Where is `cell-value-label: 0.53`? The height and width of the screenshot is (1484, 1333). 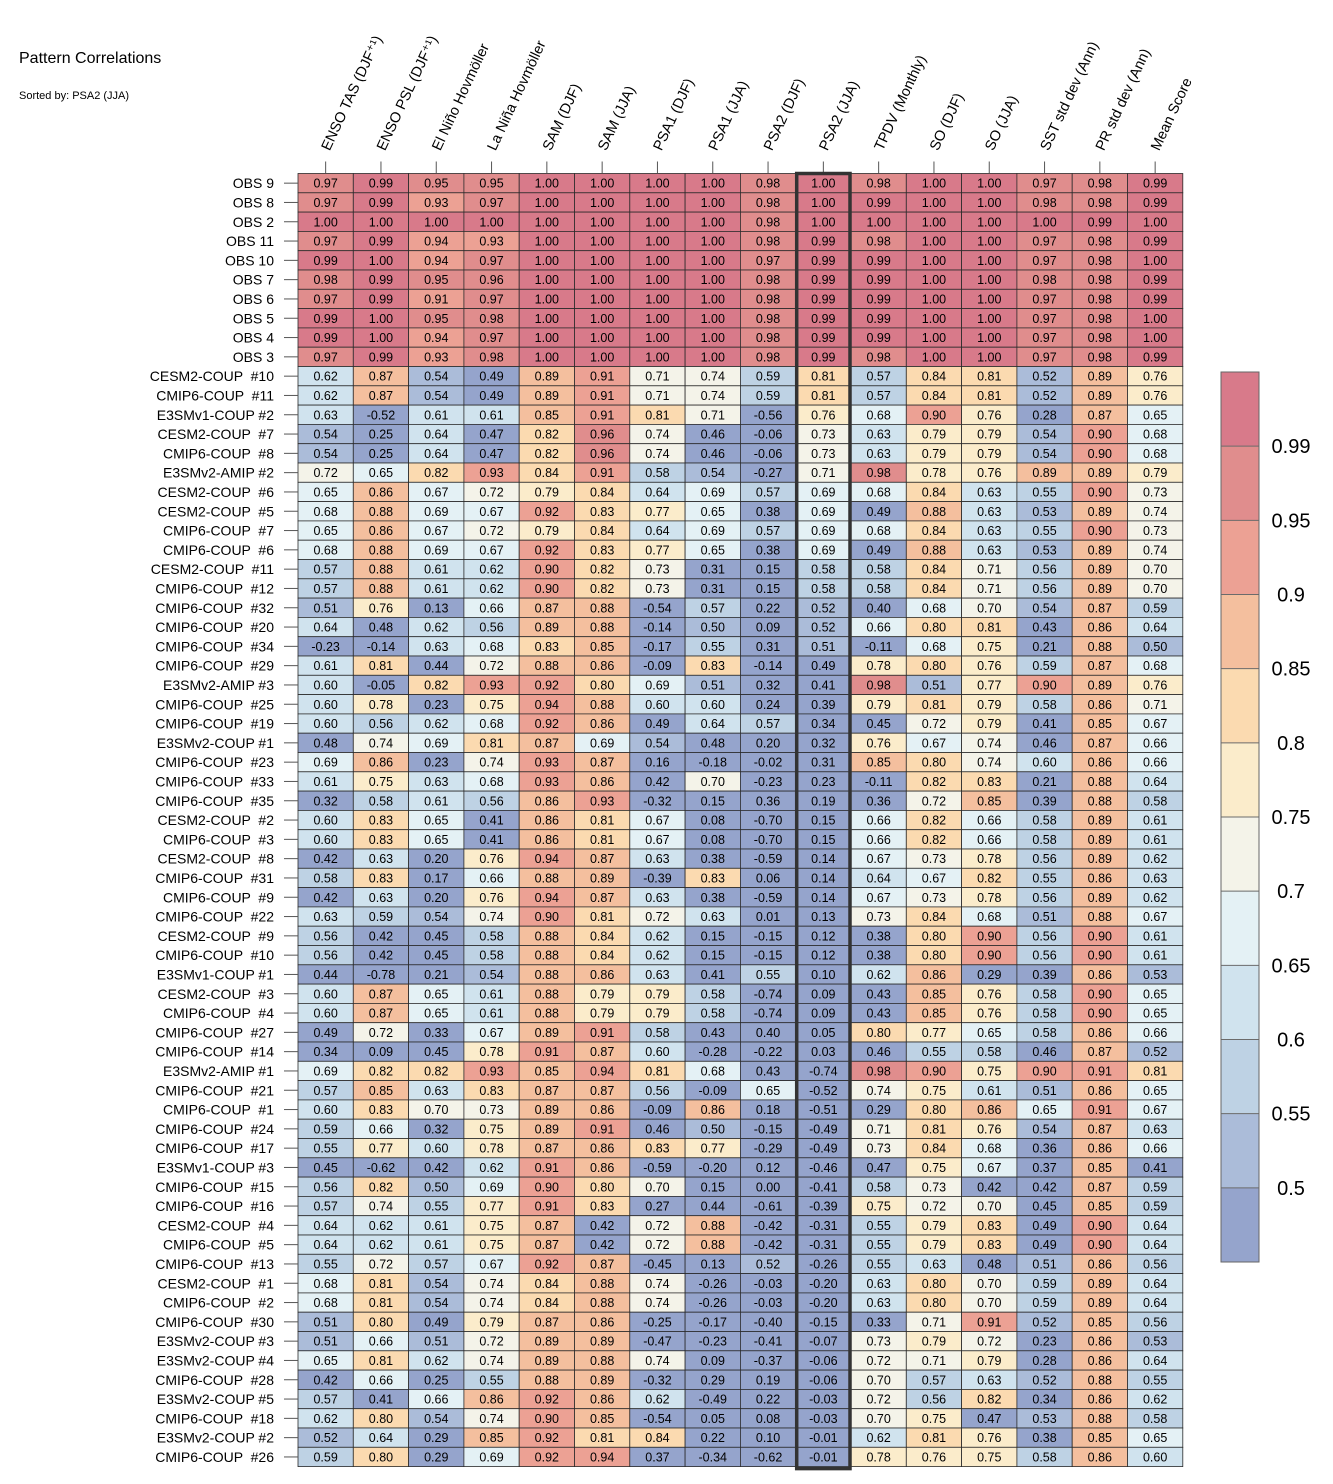
cell-value-label: 0.53 is located at coordinates (1155, 1342).